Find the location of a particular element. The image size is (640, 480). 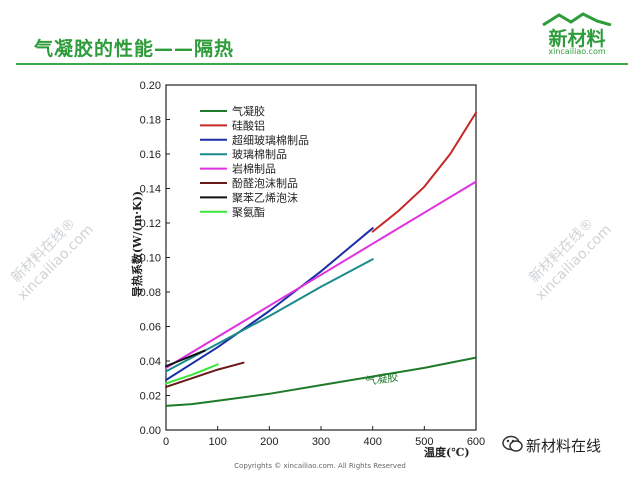

y-tick-label: 0.12 is located at coordinates (150, 224).